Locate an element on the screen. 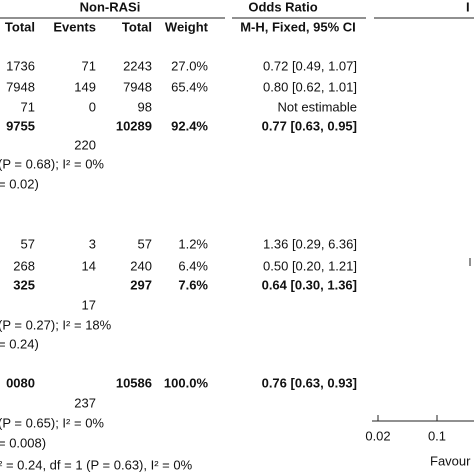  axis-tick-label: 0.02 is located at coordinates (377, 435).